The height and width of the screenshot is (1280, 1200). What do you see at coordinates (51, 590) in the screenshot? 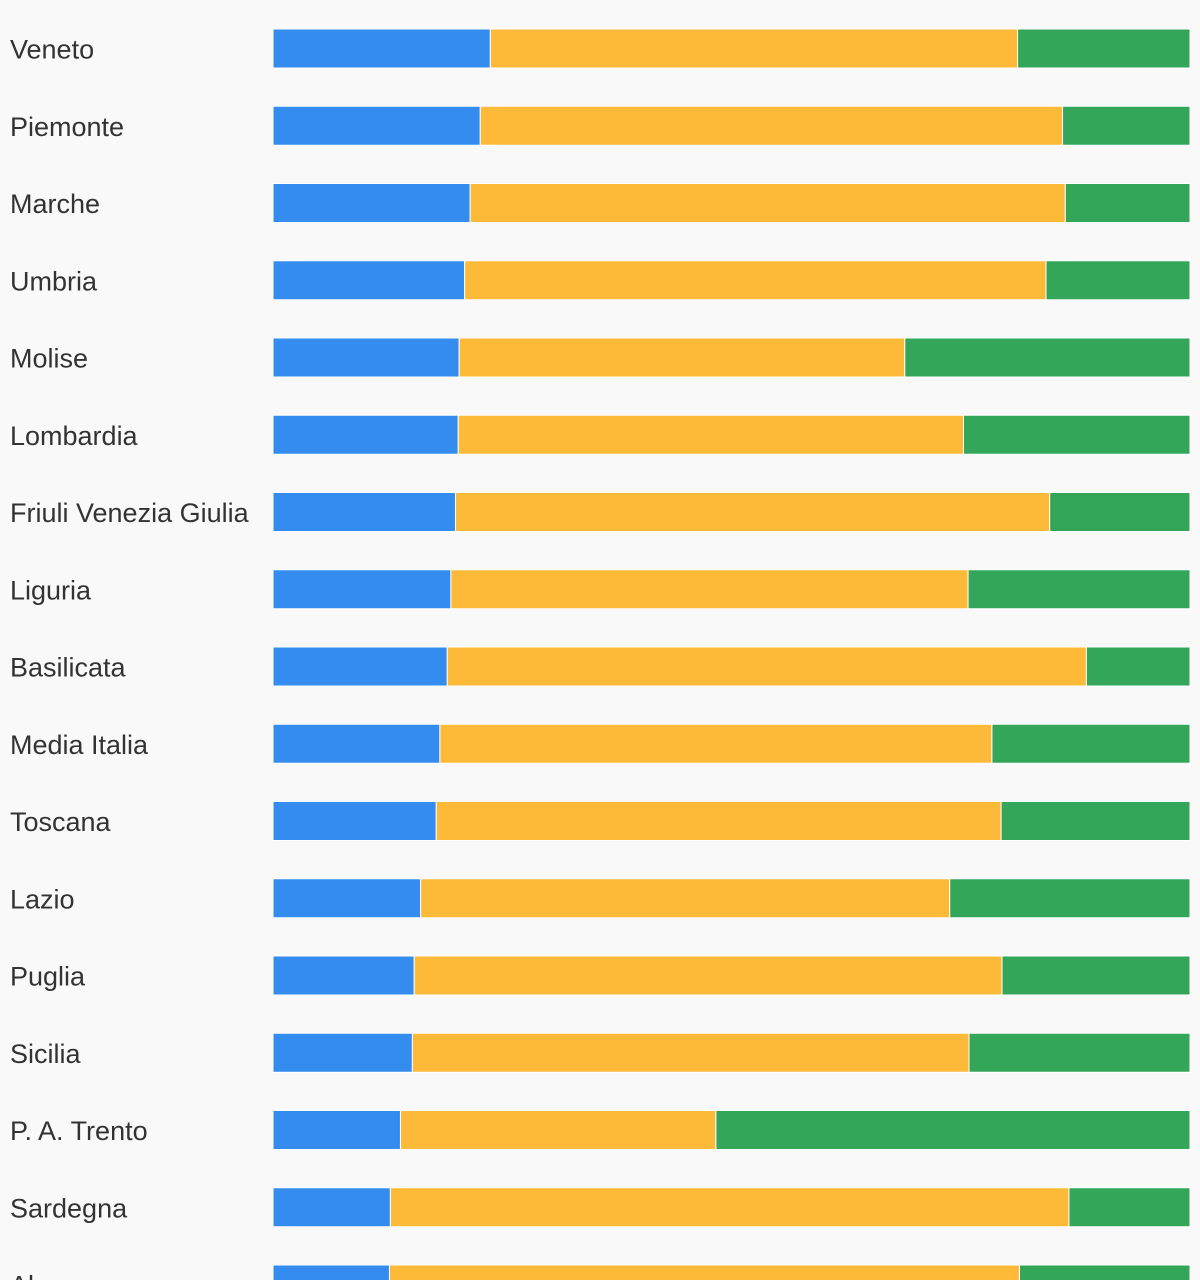
I see `category-label: Liguria` at bounding box center [51, 590].